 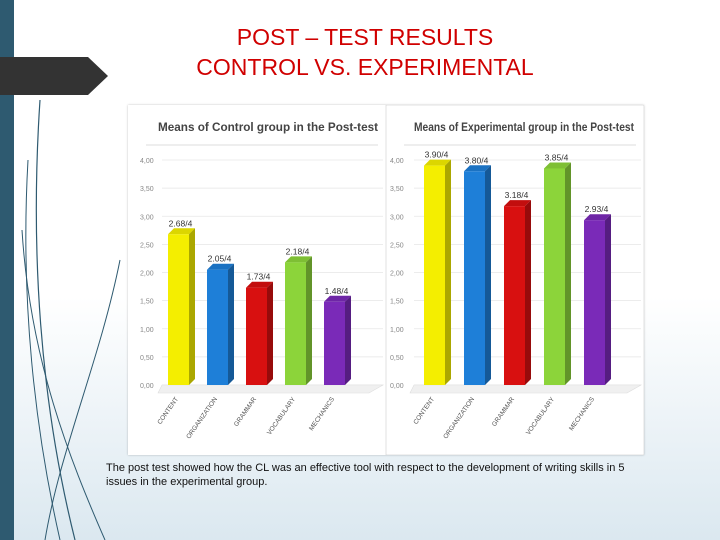 I want to click on chart1-category-label: GRAMMAR, so click(x=245, y=412).